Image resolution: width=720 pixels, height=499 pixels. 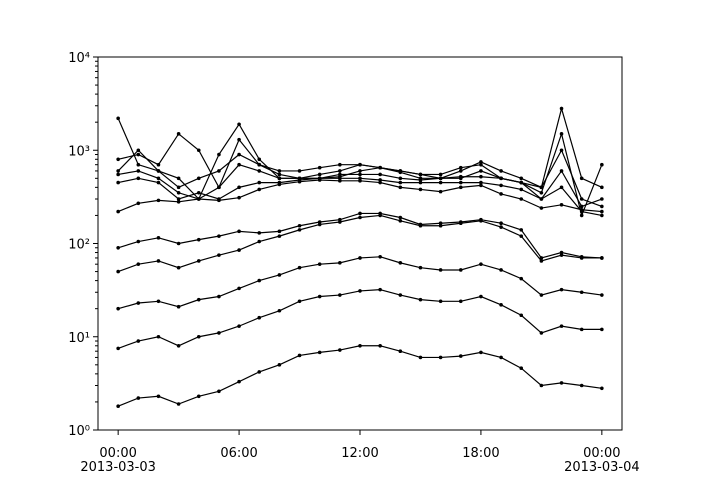 What do you see at coordinates (79, 58) in the screenshot?
I see `y-tick-label: 10⁴` at bounding box center [79, 58].